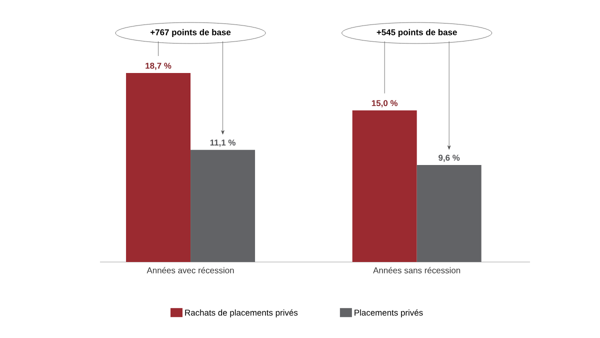 The height and width of the screenshot is (338, 600). What do you see at coordinates (385, 104) in the screenshot?
I see `data-label: 15,0 %` at bounding box center [385, 104].